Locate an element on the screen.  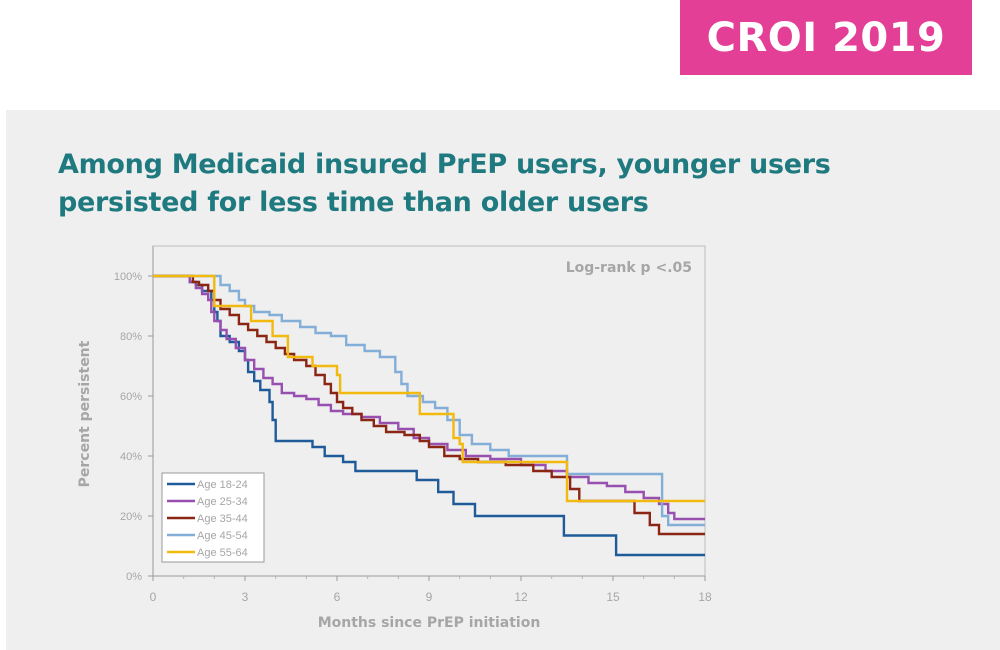
y-tick-label: 80% is located at coordinates (131, 337).